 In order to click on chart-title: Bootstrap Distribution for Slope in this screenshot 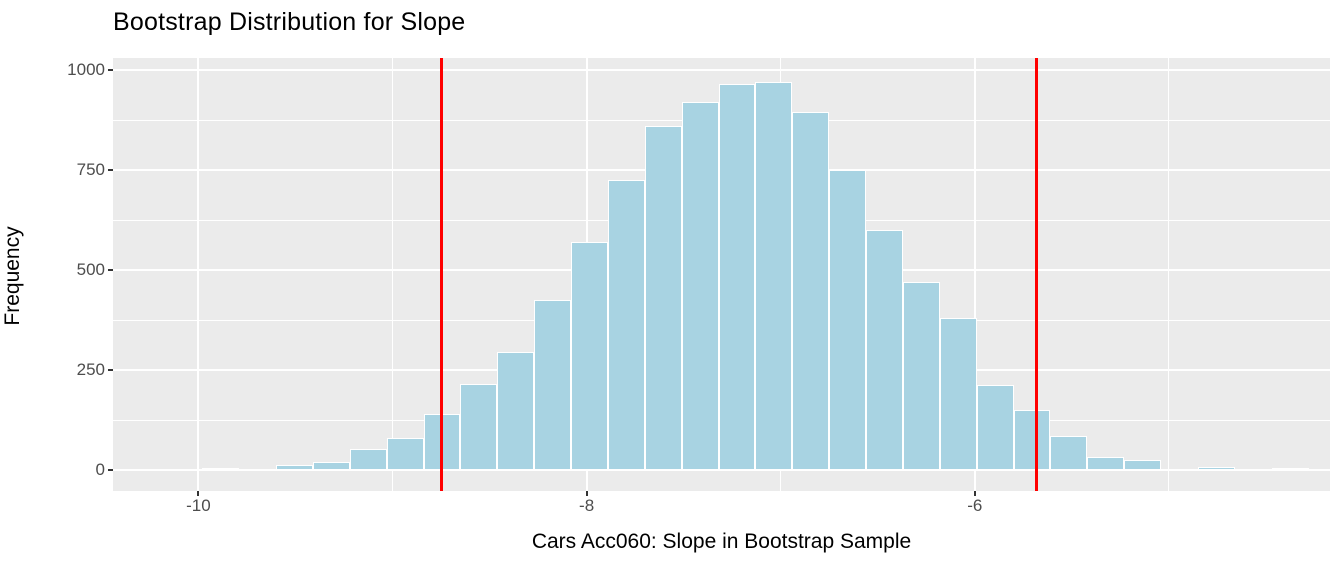, I will do `click(289, 22)`.